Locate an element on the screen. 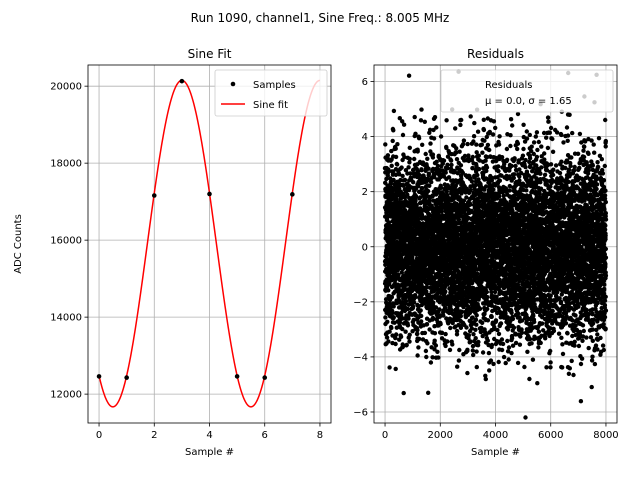  y-tick-label: −6 is located at coordinates (360, 412).